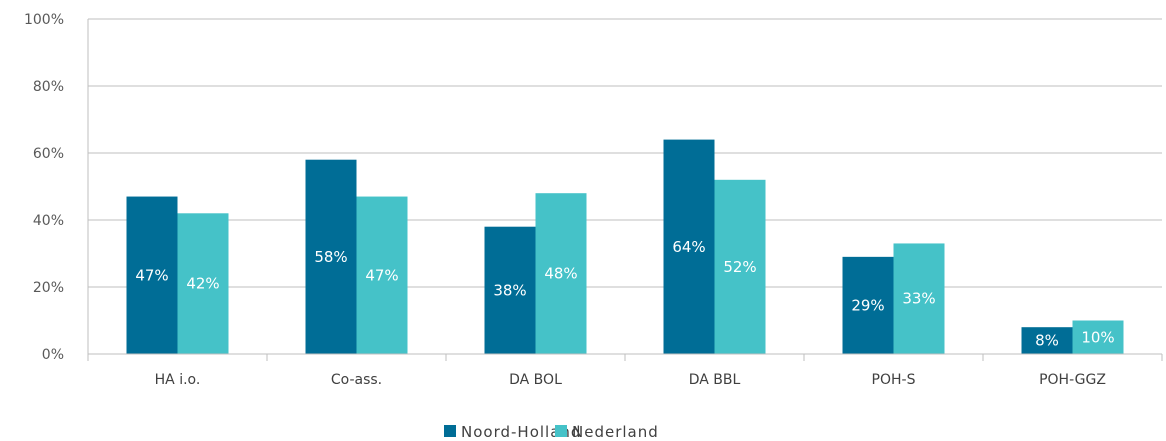 The image size is (1166, 441). Describe the element at coordinates (1072, 380) in the screenshot. I see `x-tick-label: POH-GGZ` at that location.